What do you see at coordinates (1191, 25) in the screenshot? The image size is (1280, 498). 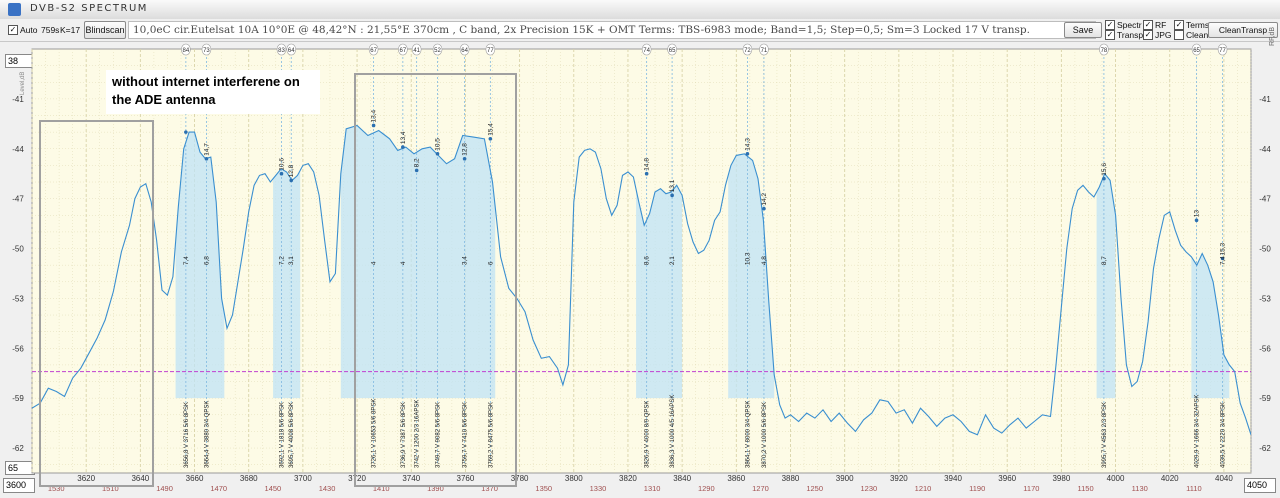 I see `terms-checkbox: ✓ Terms` at bounding box center [1191, 25].